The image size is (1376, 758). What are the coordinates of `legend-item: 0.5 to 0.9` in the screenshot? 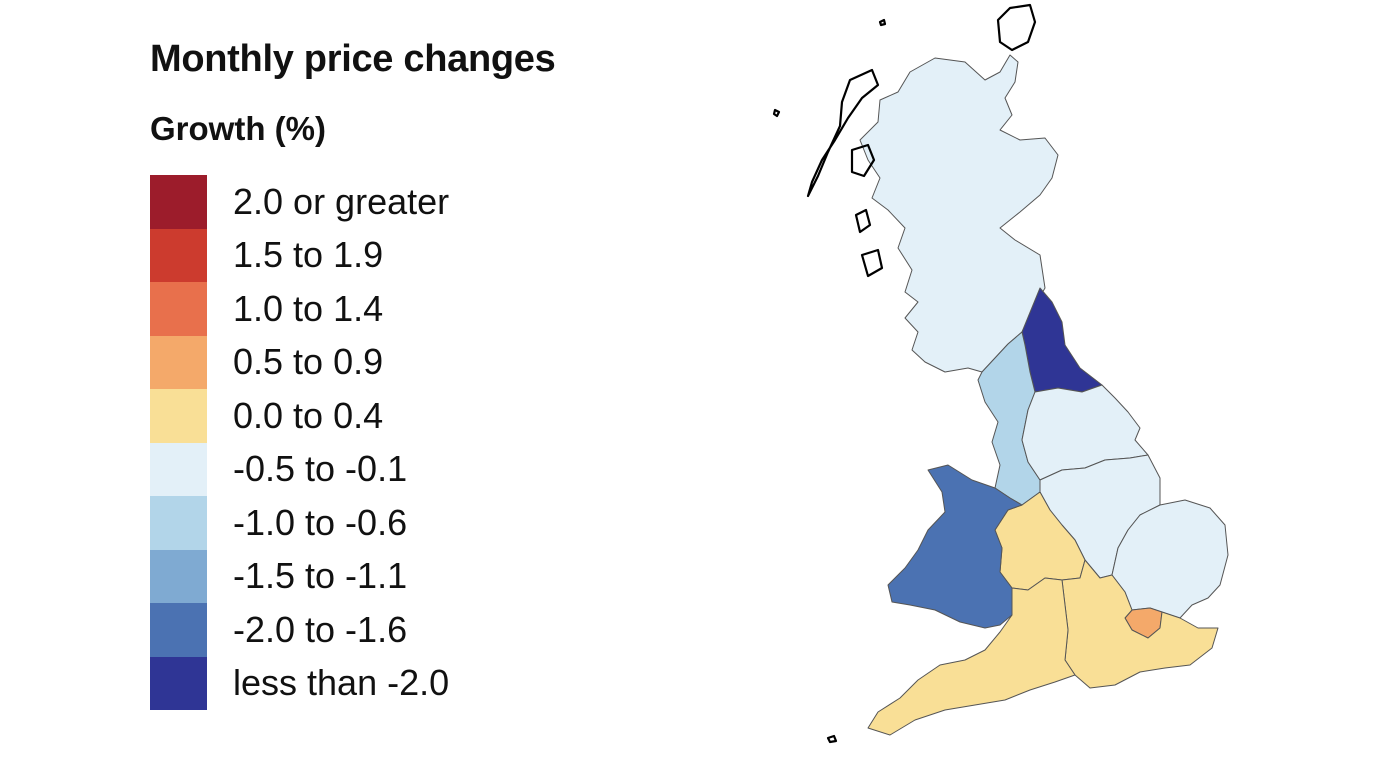 It's located at (299, 362).